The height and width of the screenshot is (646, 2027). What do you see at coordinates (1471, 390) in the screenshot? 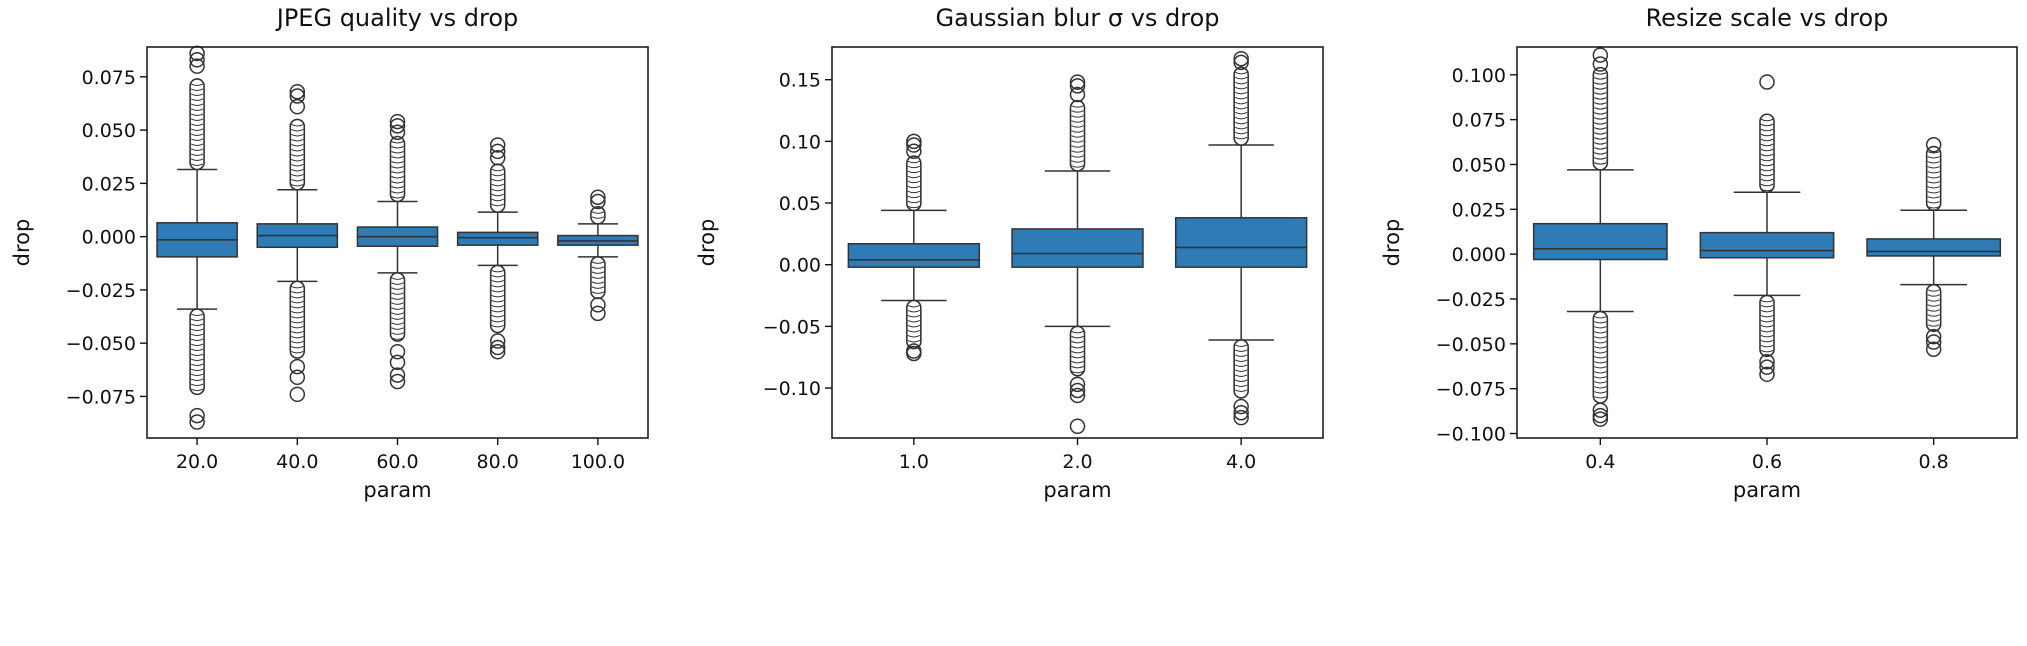
I see `y-tick-label: −0.075` at bounding box center [1471, 390].